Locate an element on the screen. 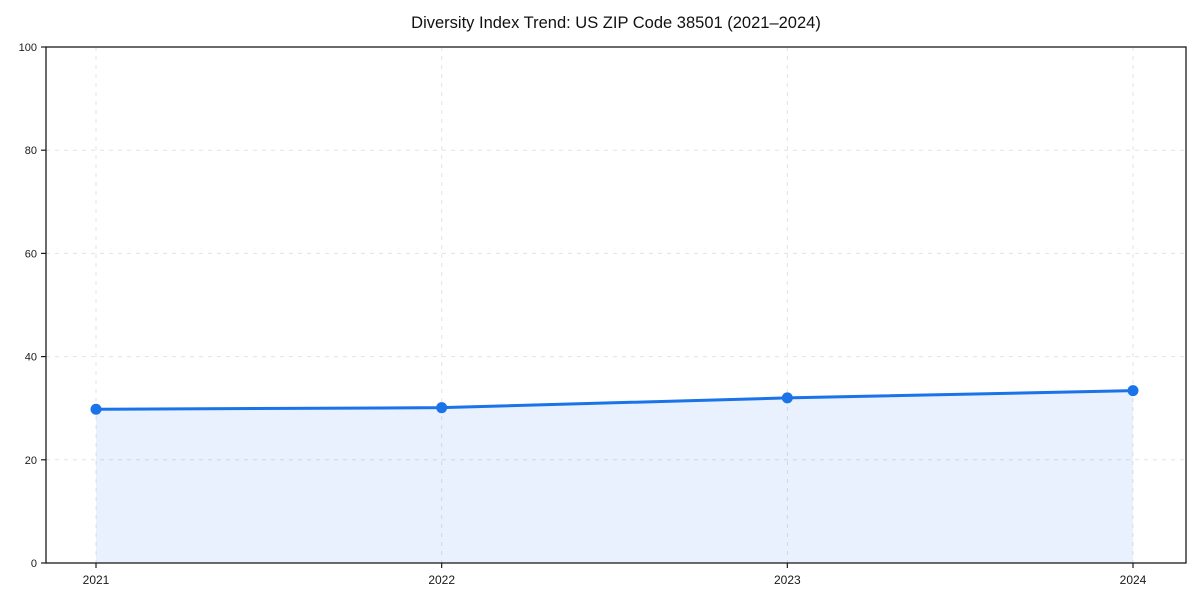 The width and height of the screenshot is (1200, 600). y-tick-label: 40 is located at coordinates (31, 358).